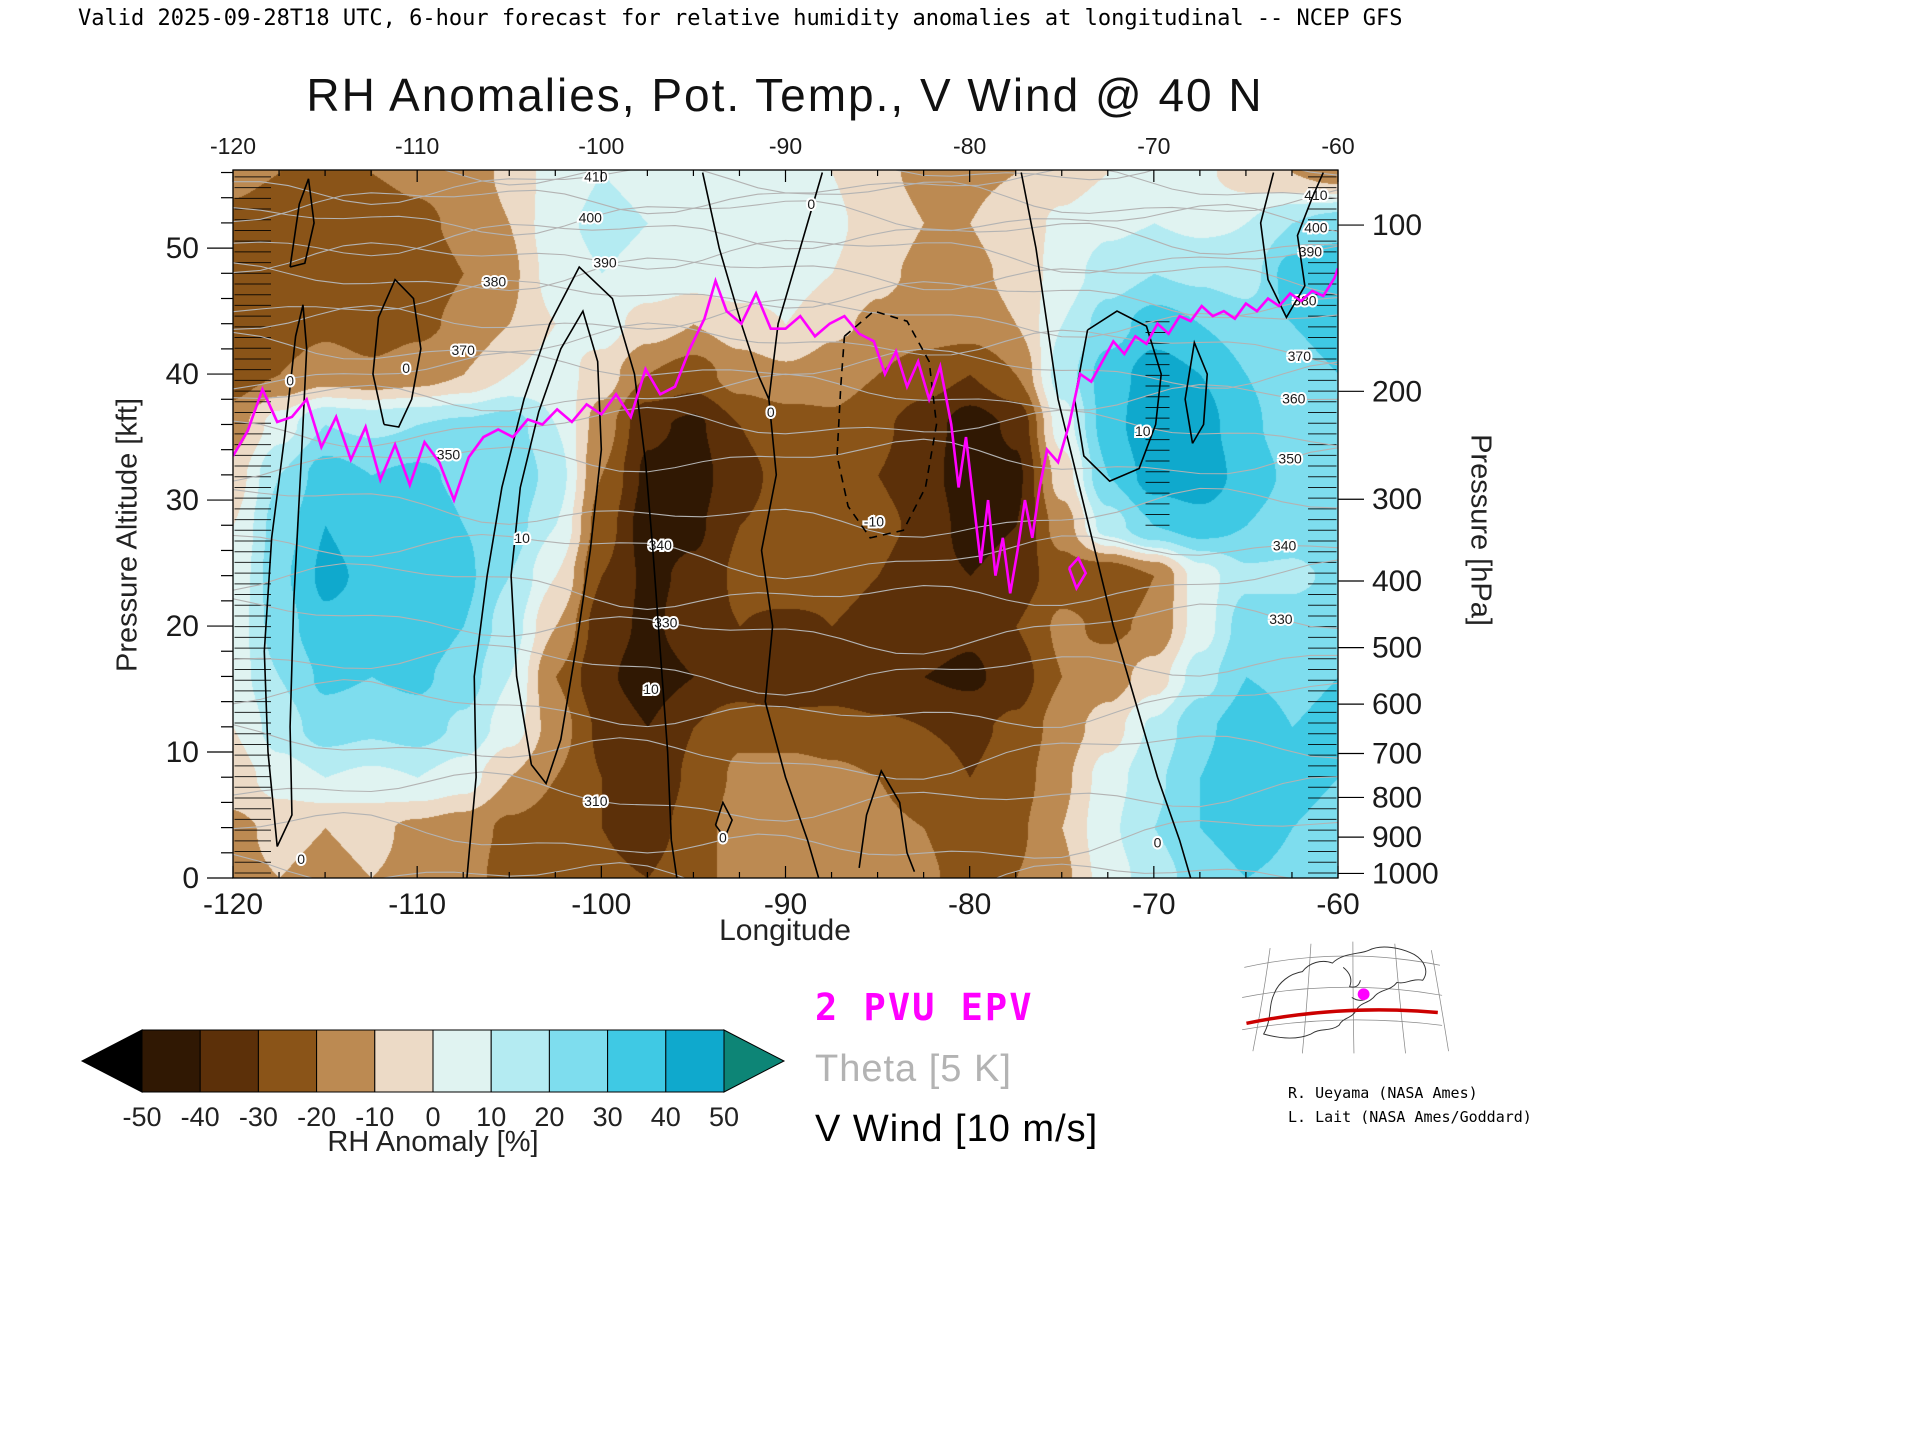 The width and height of the screenshot is (1920, 1440). I want to click on y-tick-label-hpa: 700, so click(1397, 754).